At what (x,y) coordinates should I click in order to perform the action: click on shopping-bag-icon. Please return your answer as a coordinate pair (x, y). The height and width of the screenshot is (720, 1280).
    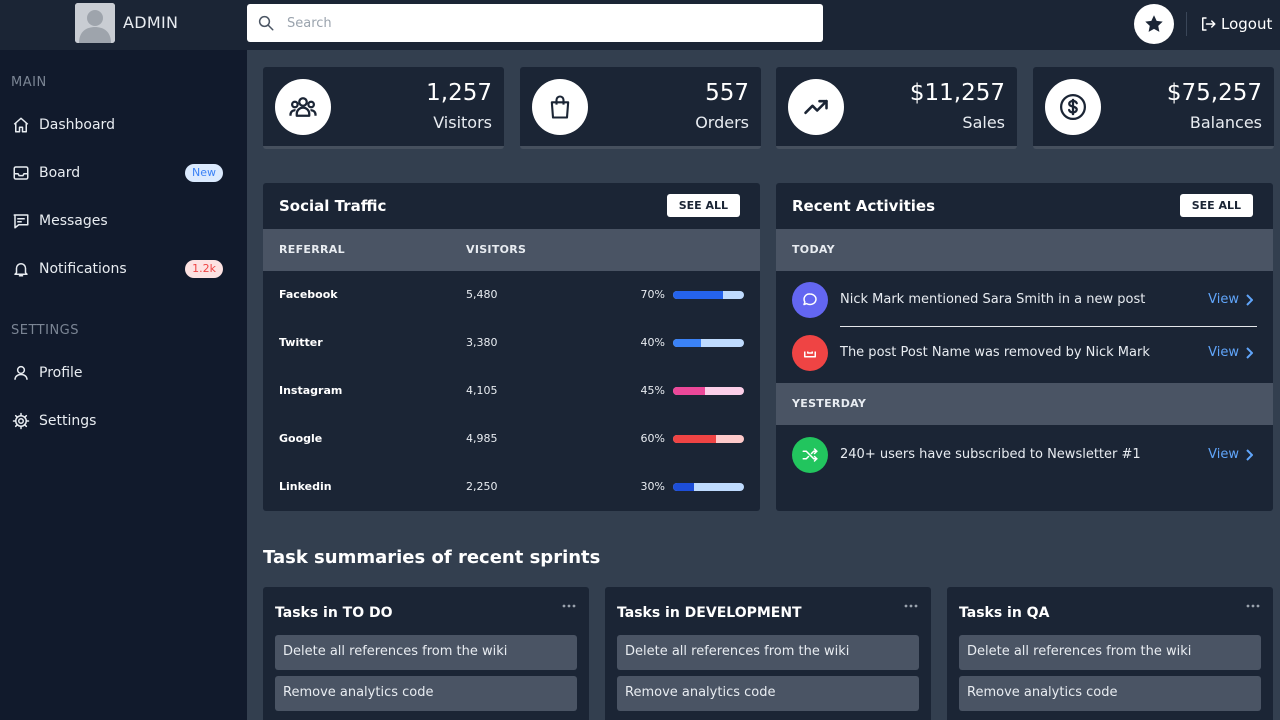
    Looking at the image, I should click on (560, 107).